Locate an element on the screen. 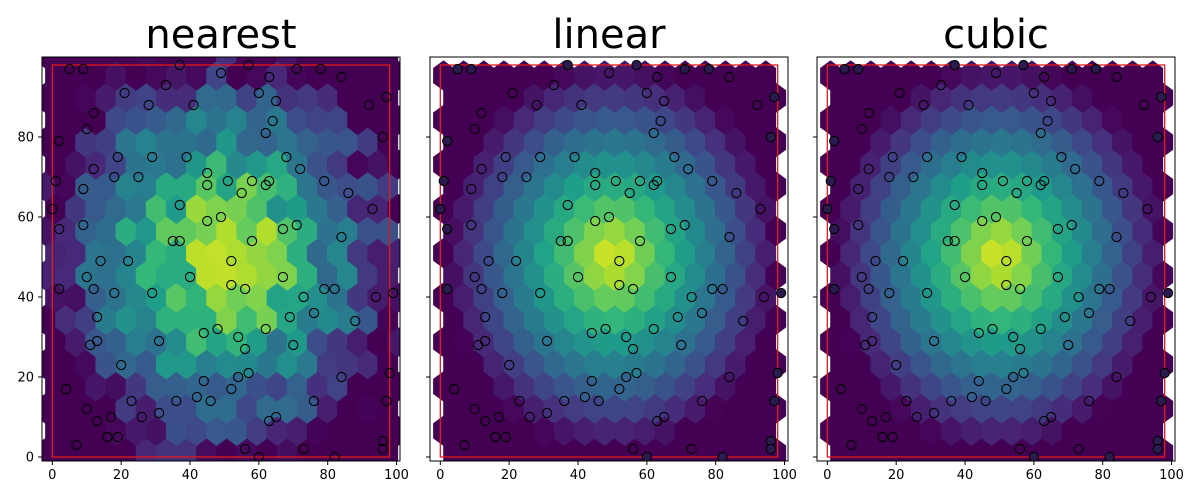 This screenshot has height=500, width=1200. x-tick-label: 60 is located at coordinates (647, 475).